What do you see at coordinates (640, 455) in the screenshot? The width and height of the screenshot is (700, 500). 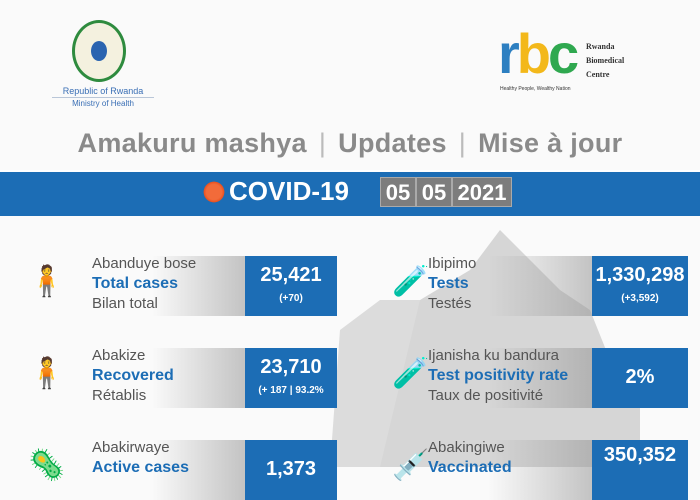 I see `stat-value: 350,352` at bounding box center [640, 455].